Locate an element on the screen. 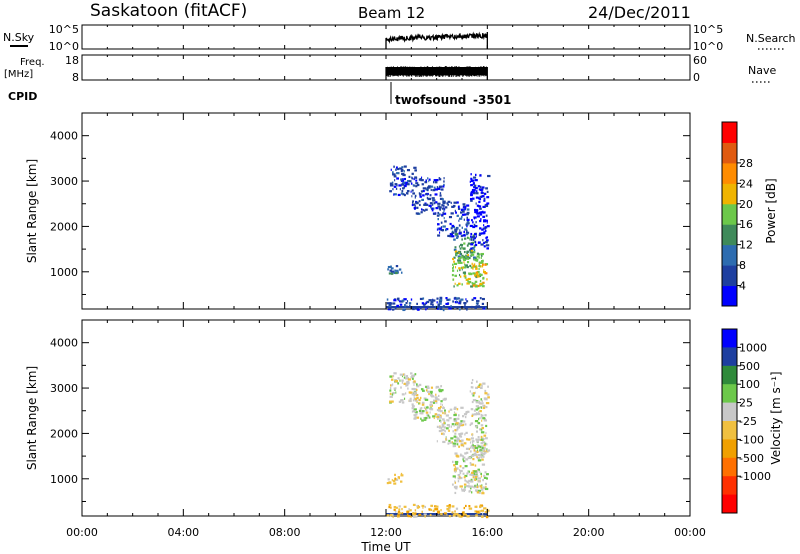  velocity-colorbar-tick-label: -500 is located at coordinates (751, 458).